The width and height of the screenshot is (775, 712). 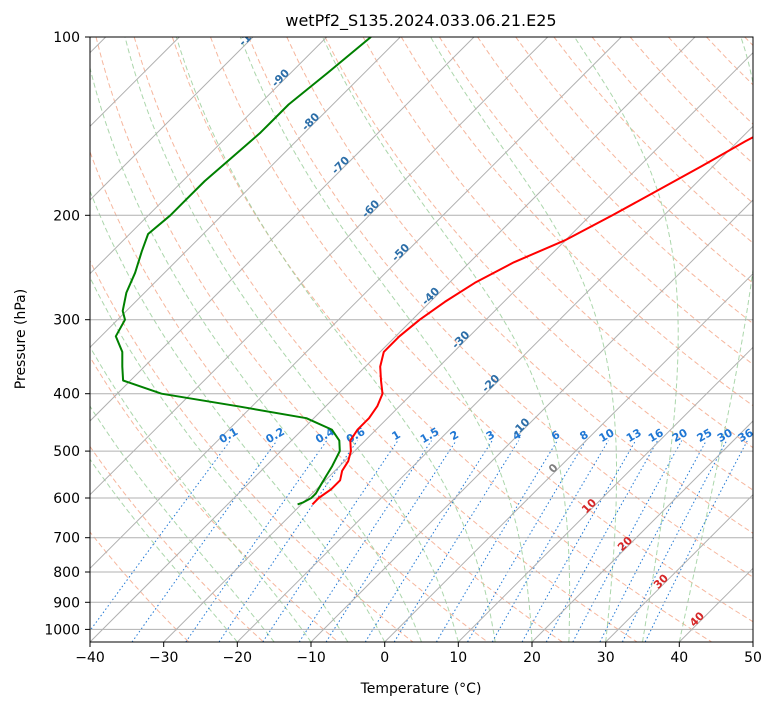 What do you see at coordinates (490, 435) in the screenshot?
I see `mixing-ratio-label: 3` at bounding box center [490, 435].